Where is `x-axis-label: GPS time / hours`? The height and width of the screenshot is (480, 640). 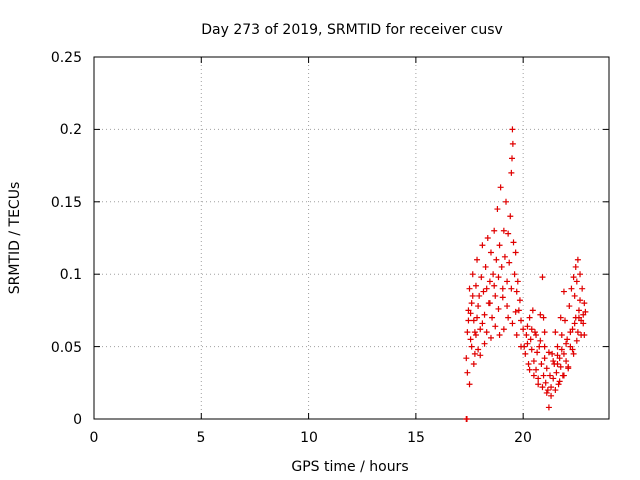
x-axis-label: GPS time / hours is located at coordinates (349, 467).